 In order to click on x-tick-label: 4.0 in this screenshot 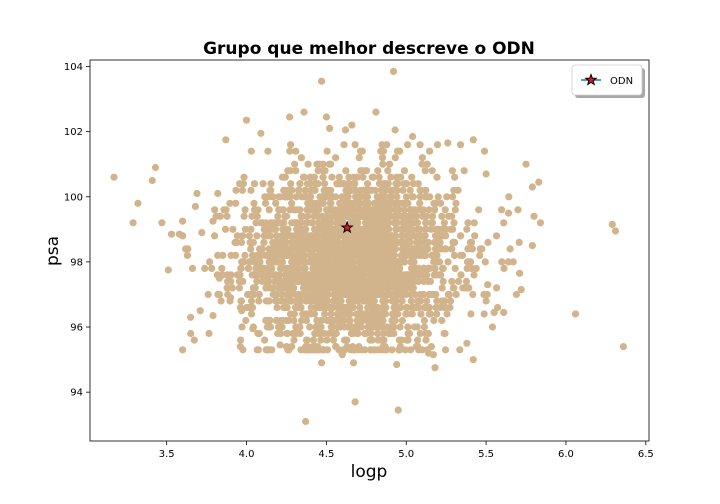, I will do `click(247, 454)`.